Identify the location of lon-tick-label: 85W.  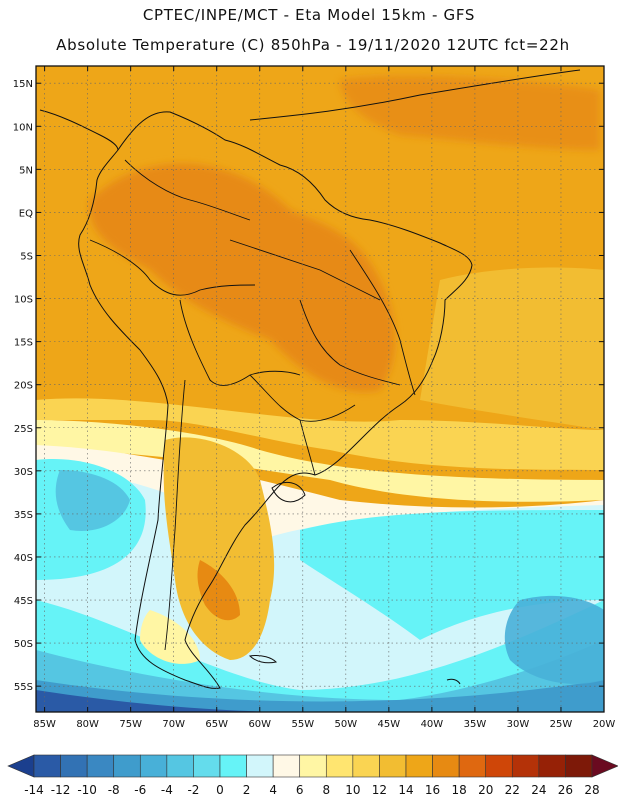
(44, 724).